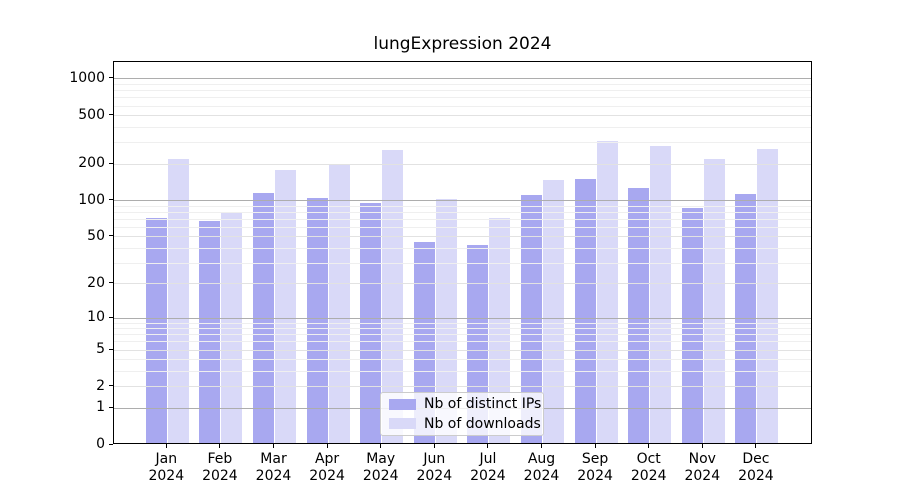 Image resolution: width=900 pixels, height=500 pixels. Describe the element at coordinates (232, 327) in the screenshot. I see `bar-feb-downloads` at that location.